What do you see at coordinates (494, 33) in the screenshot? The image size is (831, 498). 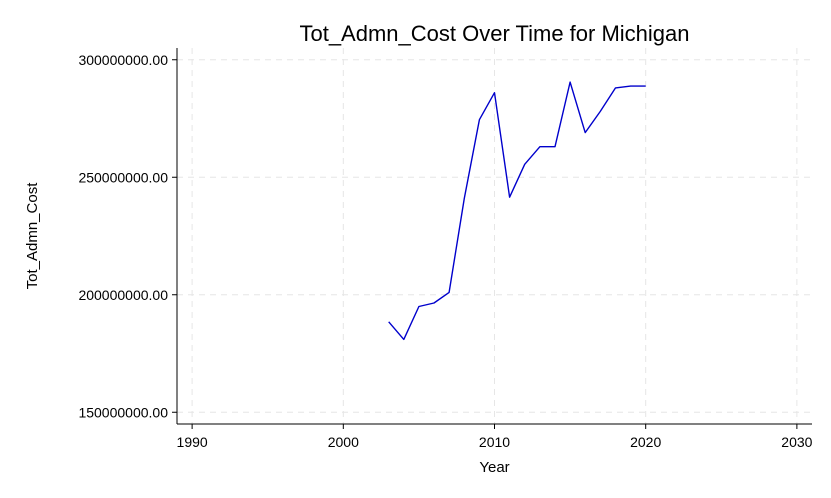 I see `chart-title: Tot_Admn_Cost Over Time for Michigan` at bounding box center [494, 33].